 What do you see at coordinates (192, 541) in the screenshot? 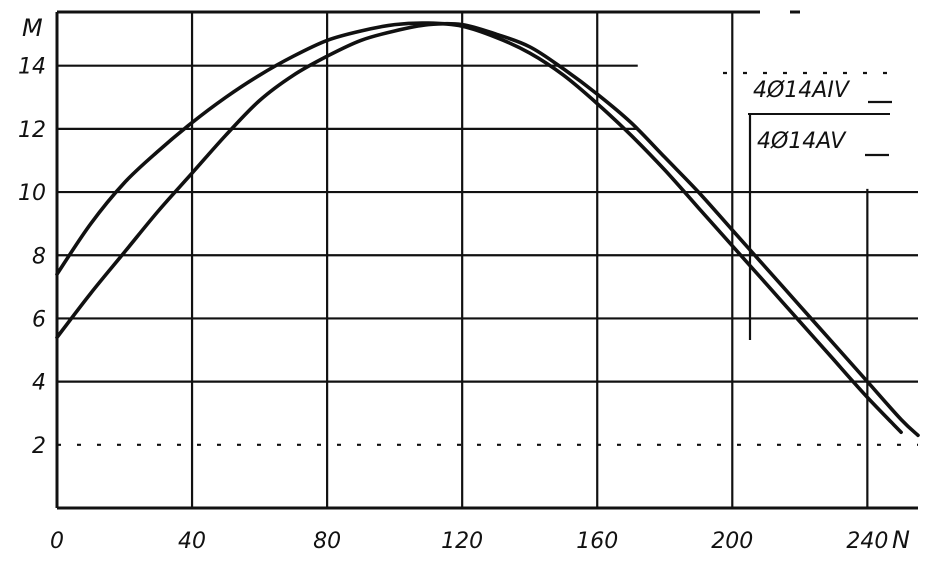
I see `x-tick-label-40: 40` at bounding box center [192, 541].